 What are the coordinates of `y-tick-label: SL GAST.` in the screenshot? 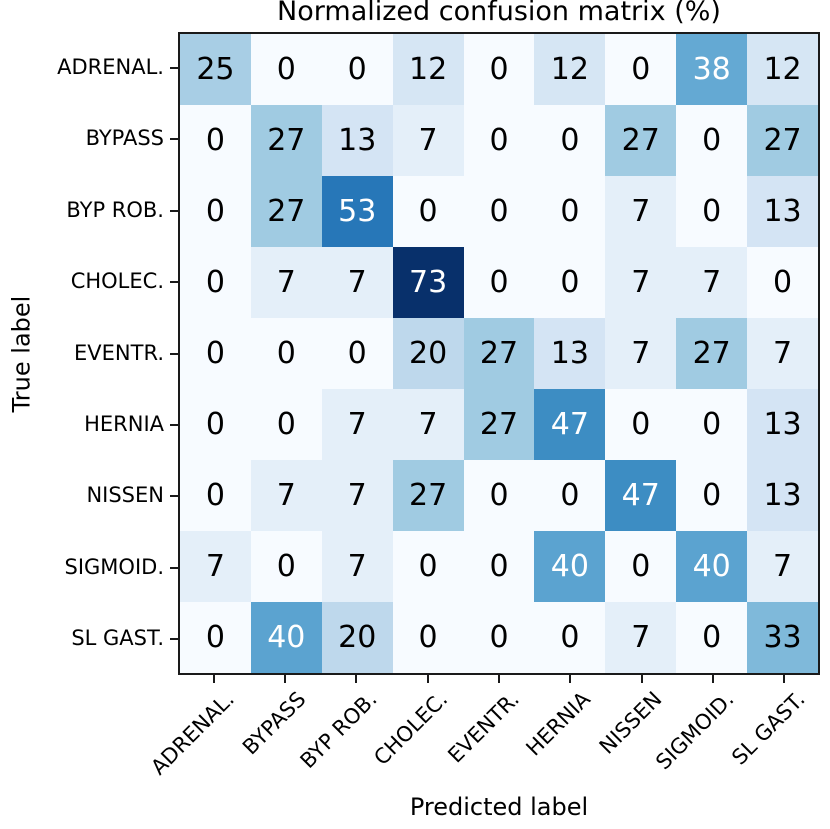 It's located at (117, 638).